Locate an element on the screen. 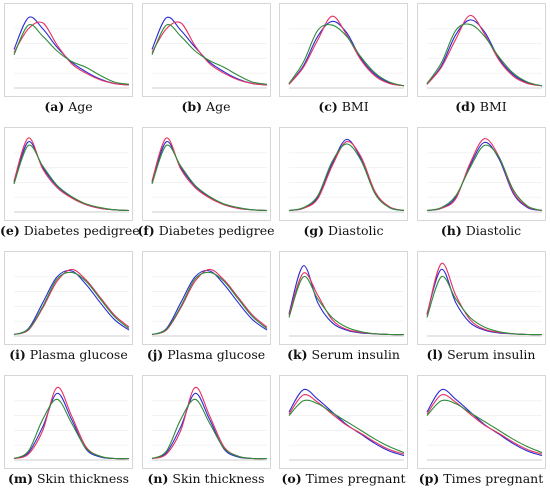 This screenshot has width=550, height=496. chart-cell: (g) Diastolic is located at coordinates (343, 186).